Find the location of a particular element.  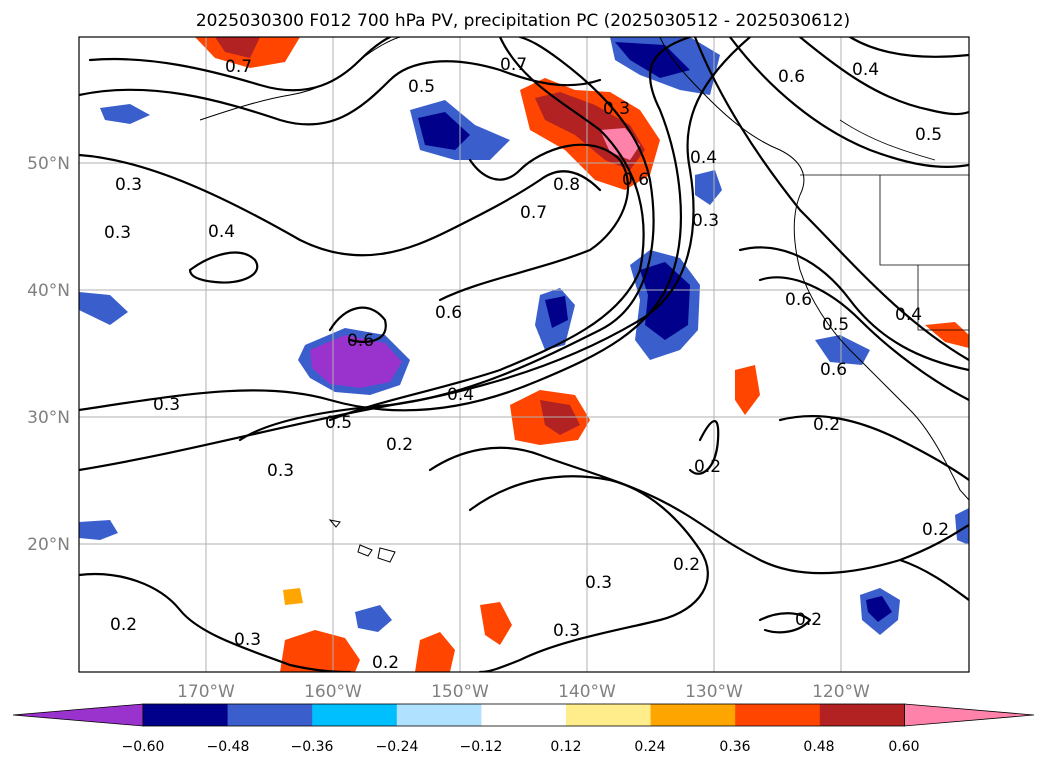

latitude-labels: 50°N 40°N 30°N 20°N is located at coordinates (48, 354).